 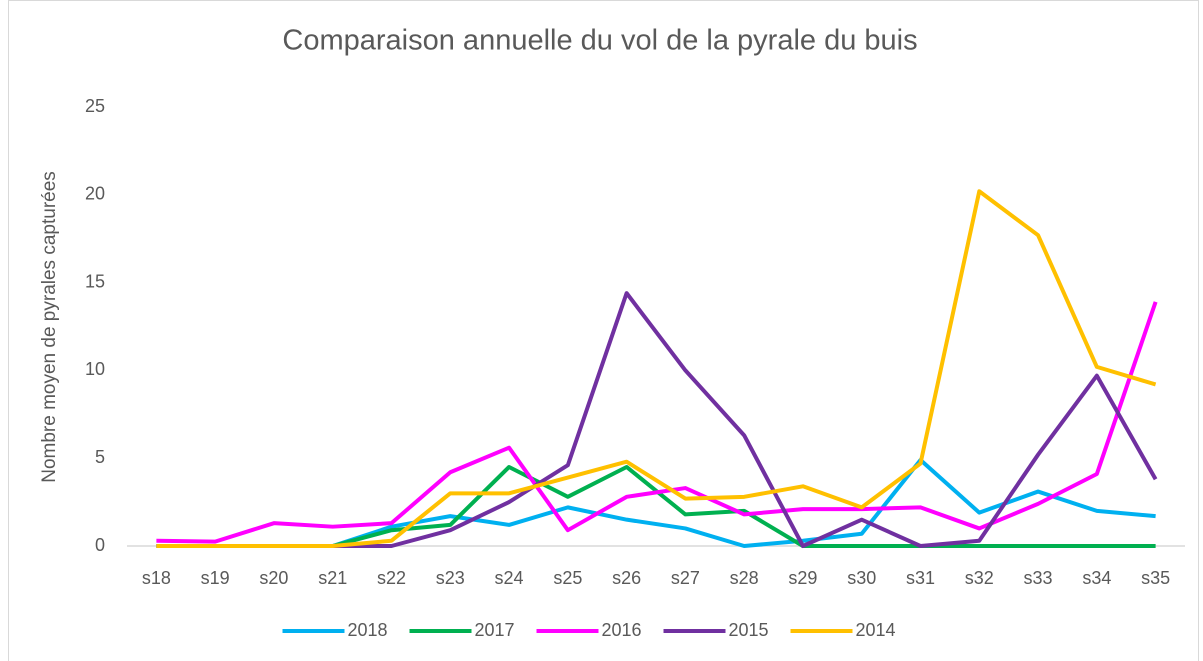 I want to click on x-tick-label: s18, so click(x=156, y=578).